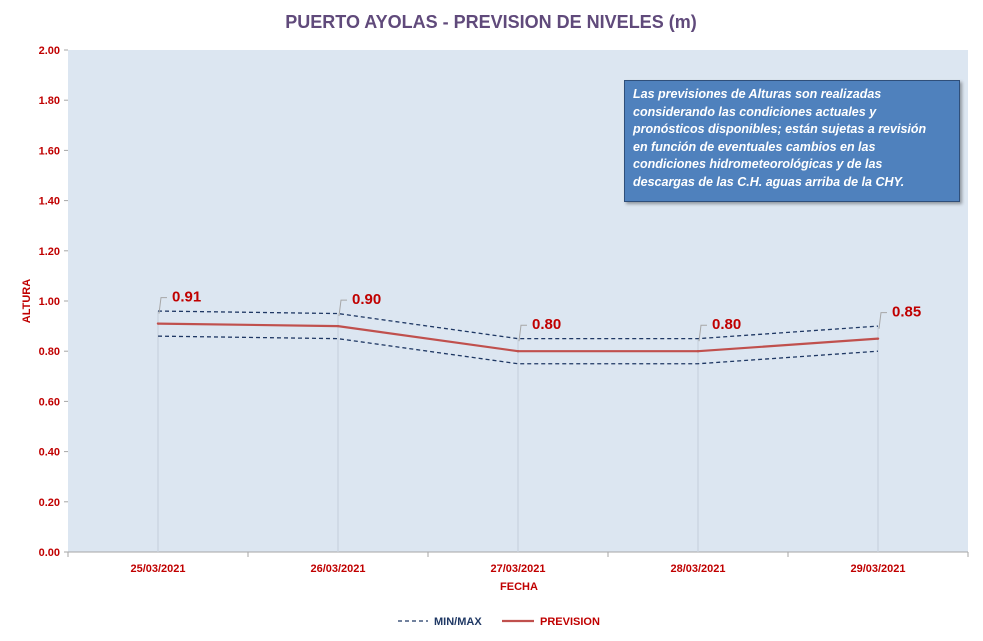 This screenshot has width=983, height=641. Describe the element at coordinates (877, 569) in the screenshot. I see `x-tick-label: 29/03/2021` at that location.